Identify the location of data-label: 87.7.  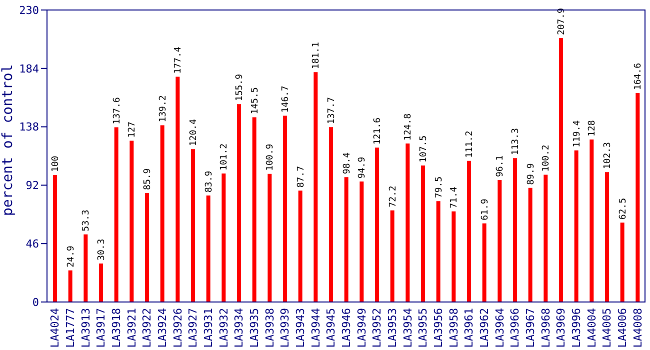
(301, 177).